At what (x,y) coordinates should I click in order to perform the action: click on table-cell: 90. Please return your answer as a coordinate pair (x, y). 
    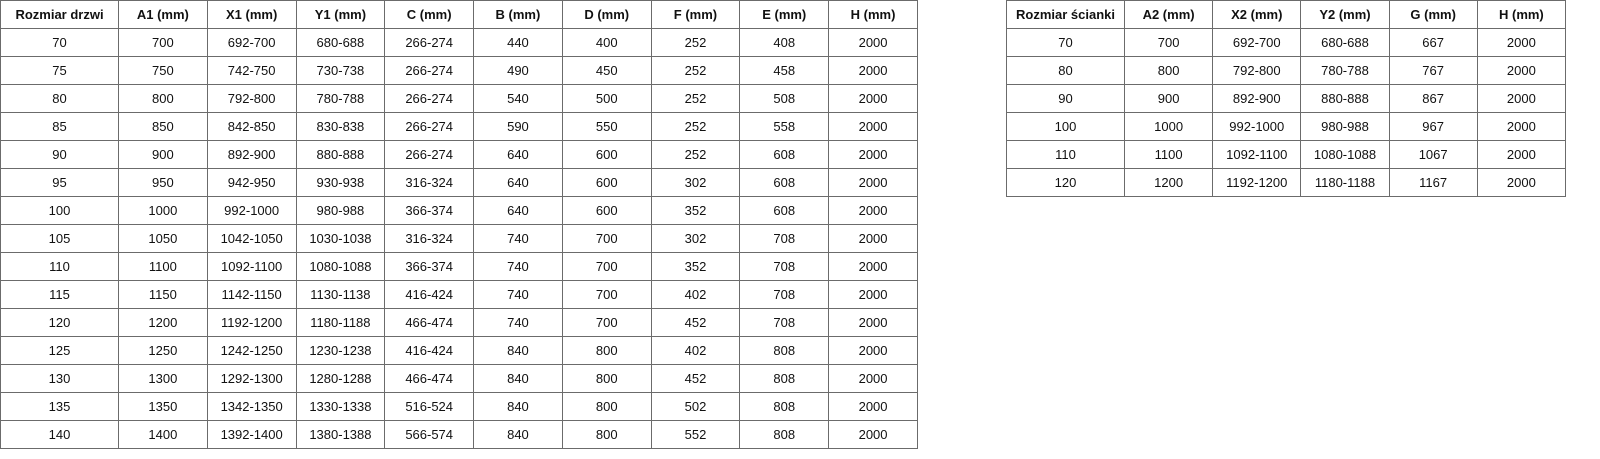
    Looking at the image, I should click on (59, 154).